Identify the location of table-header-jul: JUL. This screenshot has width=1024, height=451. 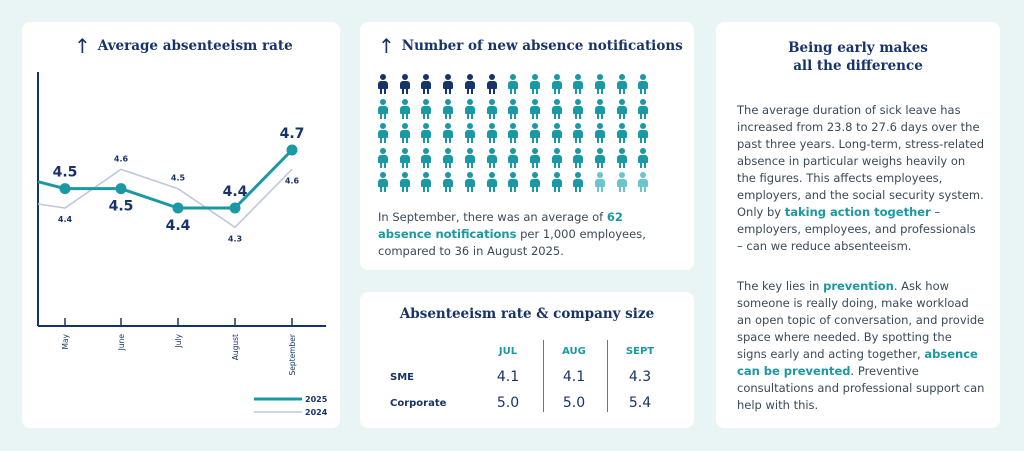
(508, 351).